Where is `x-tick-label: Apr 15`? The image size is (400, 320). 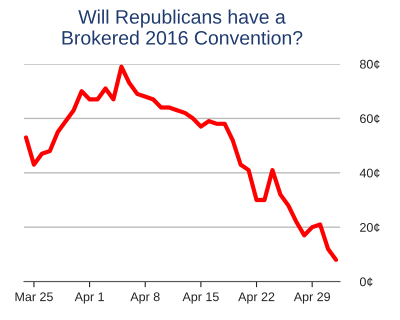 x-tick-label: Apr 15 is located at coordinates (200, 298).